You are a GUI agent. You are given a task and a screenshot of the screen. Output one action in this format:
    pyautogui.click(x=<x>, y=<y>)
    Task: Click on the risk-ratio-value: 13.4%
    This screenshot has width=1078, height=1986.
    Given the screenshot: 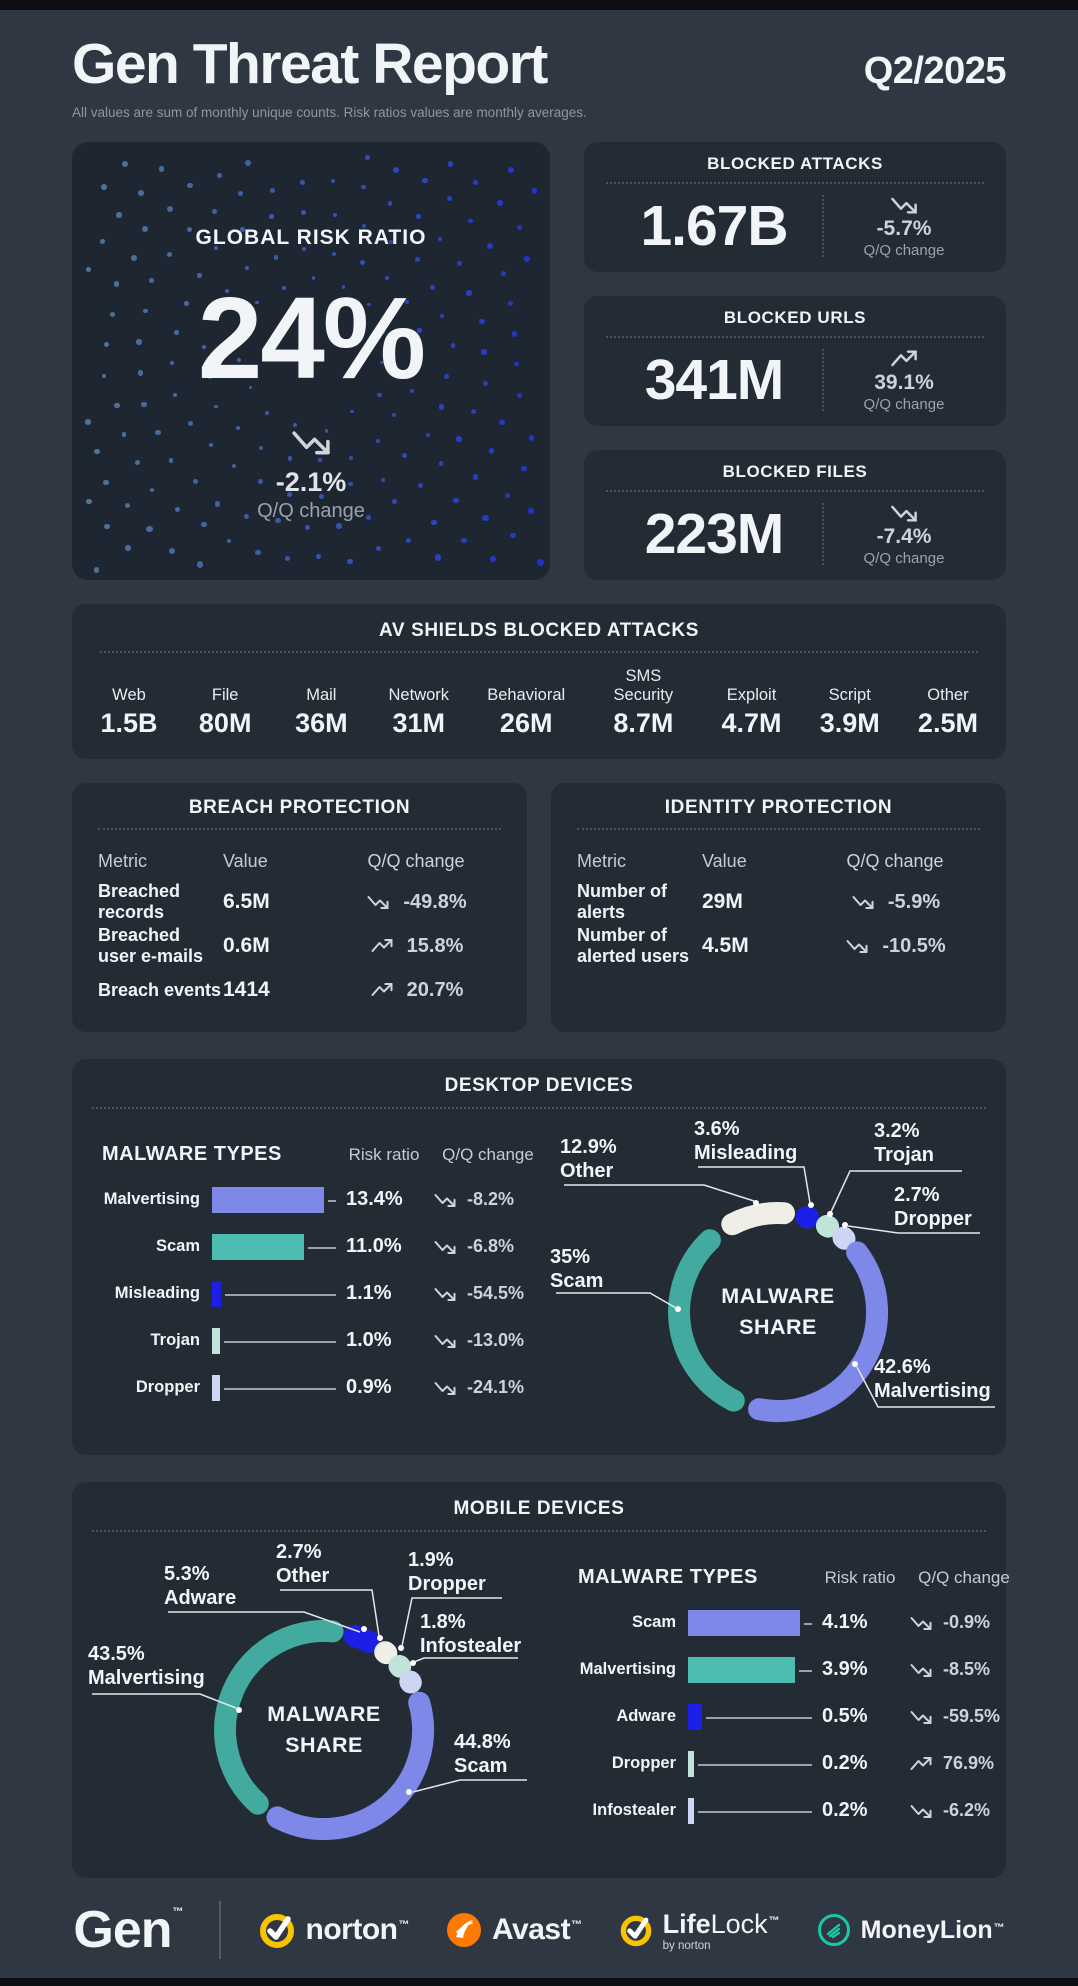 What is the action you would take?
    pyautogui.click(x=384, y=1199)
    